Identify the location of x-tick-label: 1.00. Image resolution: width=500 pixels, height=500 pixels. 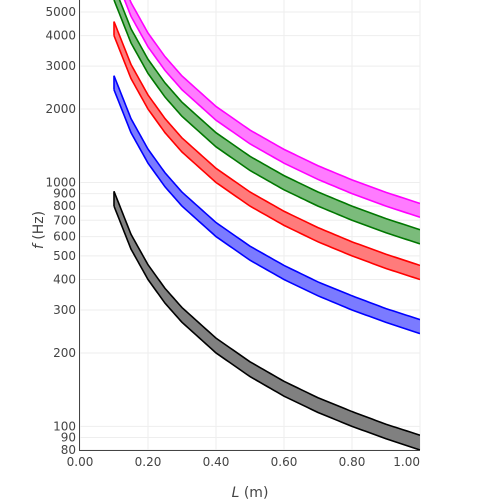
(406, 462).